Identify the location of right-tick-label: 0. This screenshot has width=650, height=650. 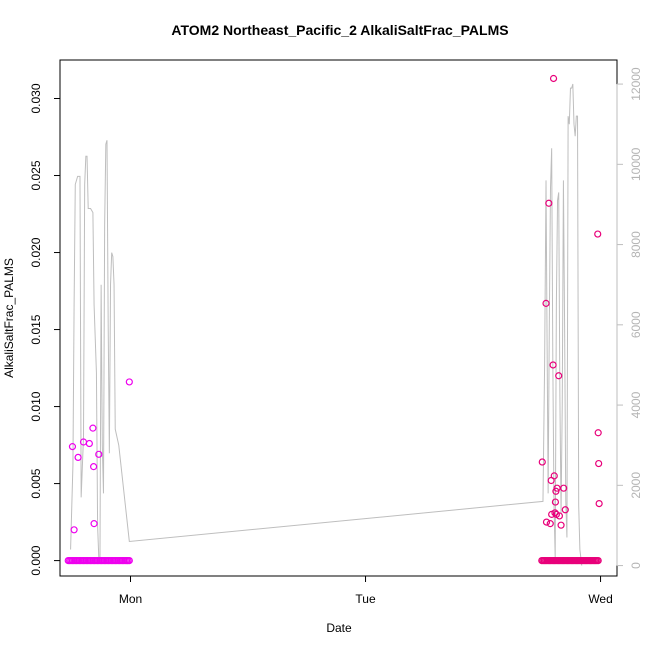
(636, 565).